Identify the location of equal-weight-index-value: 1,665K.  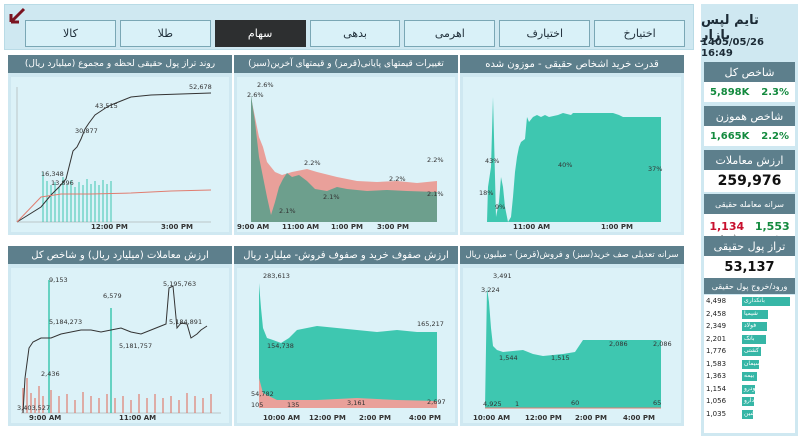
(730, 136).